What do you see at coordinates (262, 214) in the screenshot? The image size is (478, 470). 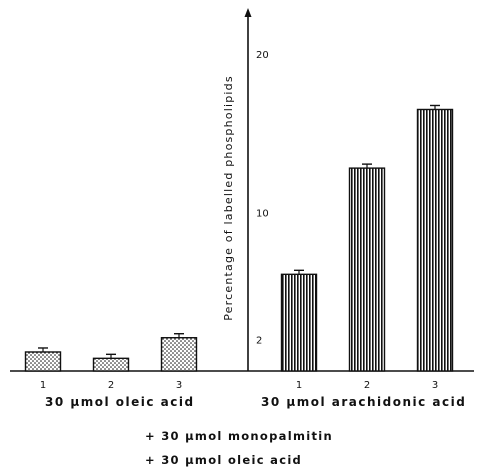 I see `y-tick-label: 10` at bounding box center [262, 214].